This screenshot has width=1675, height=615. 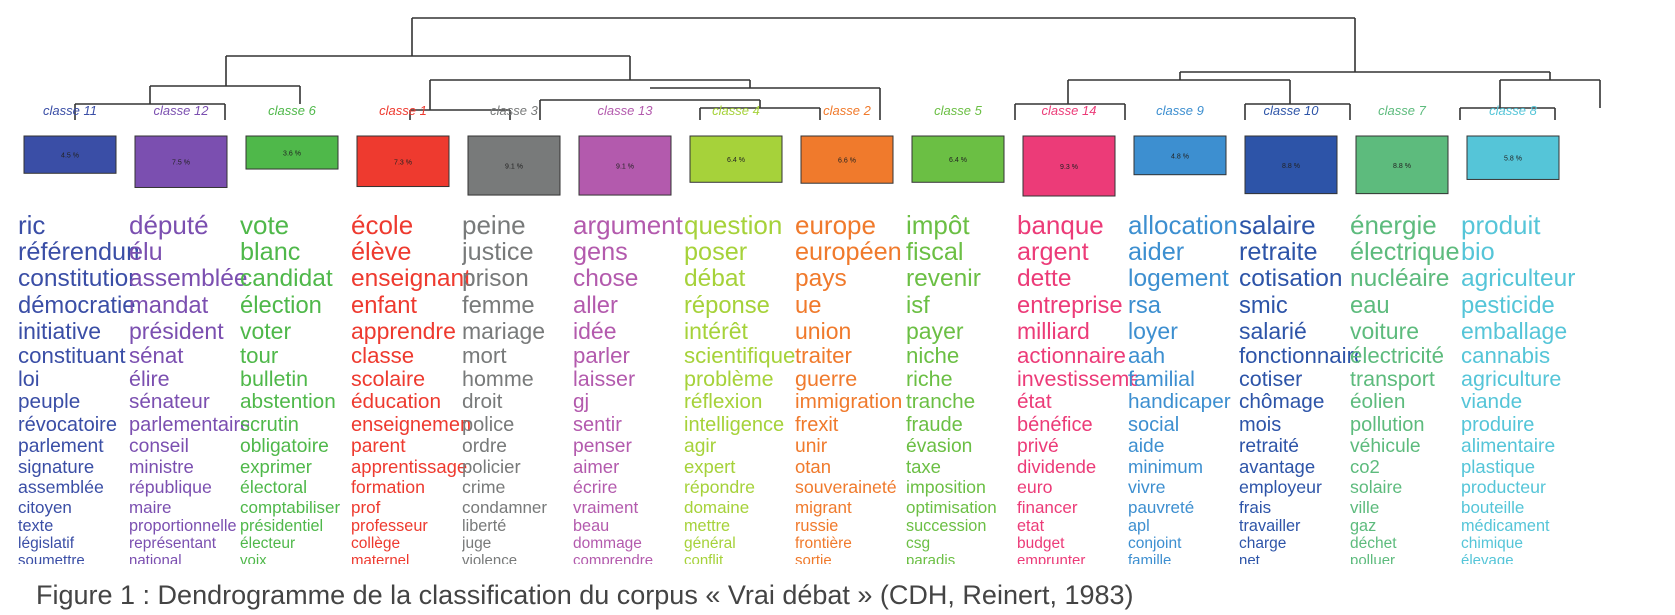 What do you see at coordinates (1278, 252) in the screenshot?
I see `class-word: retraite` at bounding box center [1278, 252].